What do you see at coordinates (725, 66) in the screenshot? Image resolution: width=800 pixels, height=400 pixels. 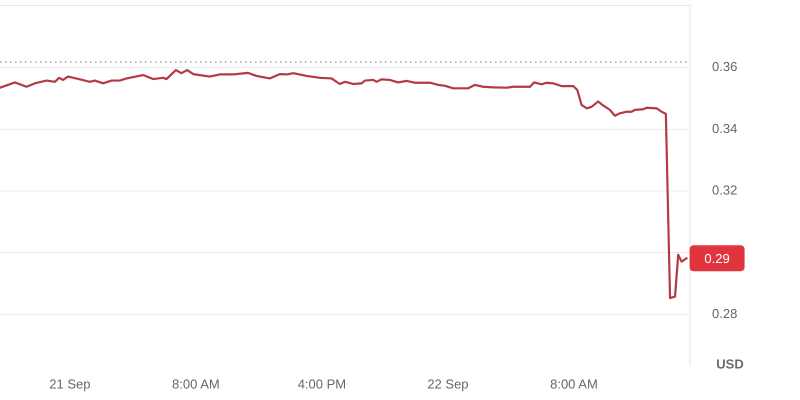 I see `y-tick-label: 0.36` at bounding box center [725, 66].